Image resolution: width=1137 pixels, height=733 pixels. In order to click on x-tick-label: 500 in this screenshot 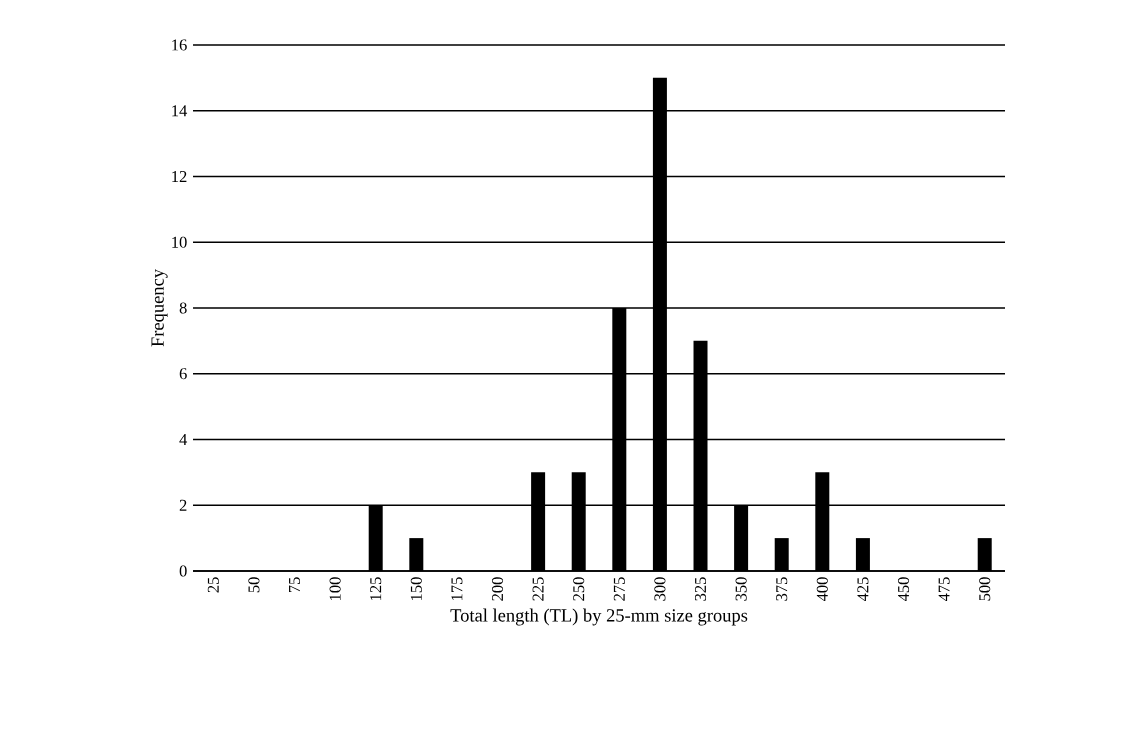, I will do `click(985, 589)`.